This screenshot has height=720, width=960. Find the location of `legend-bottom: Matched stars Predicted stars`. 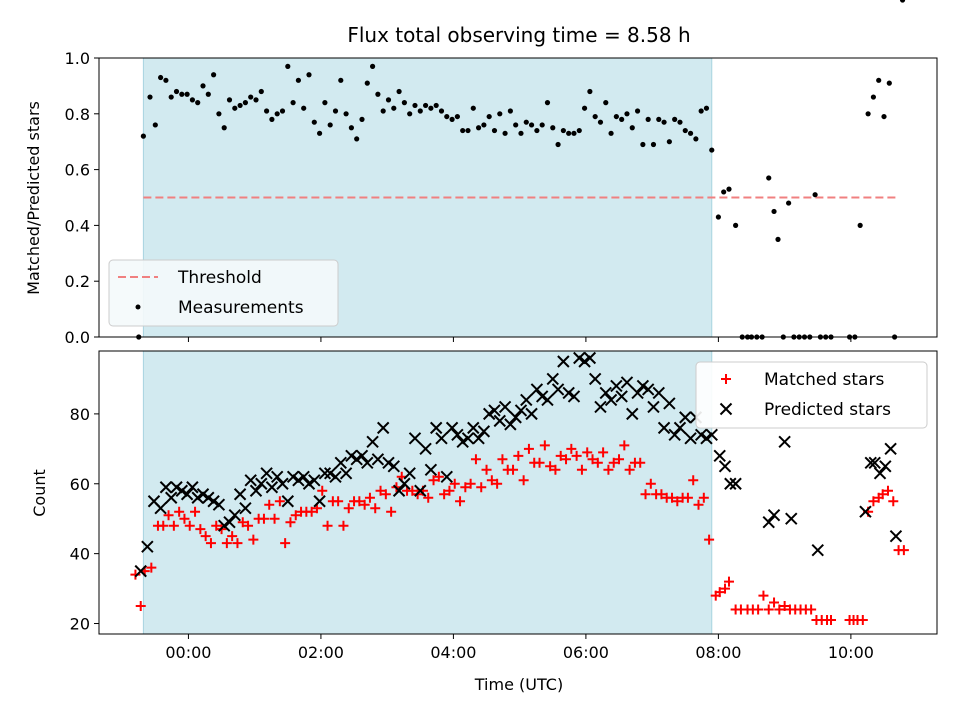

legend-bottom: Matched stars Predicted stars is located at coordinates (811, 395).